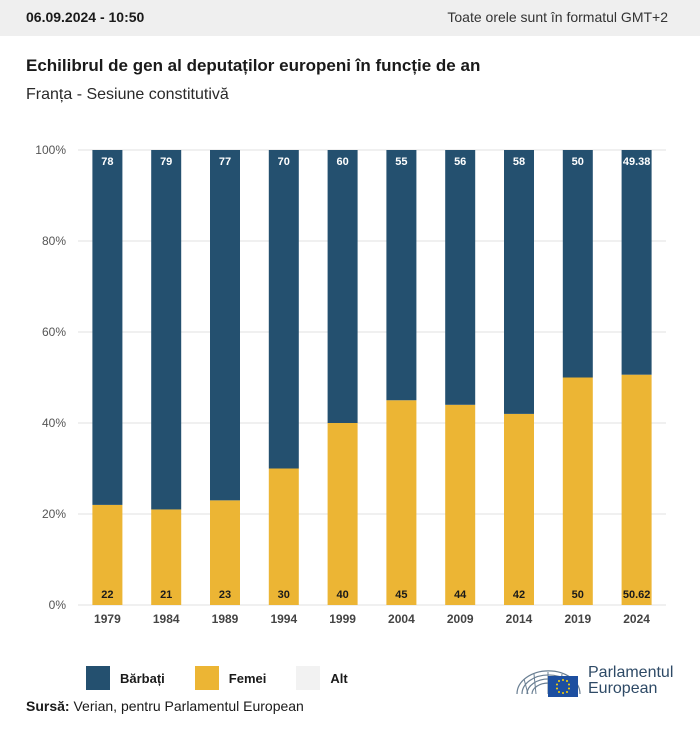 This screenshot has height=731, width=700. What do you see at coordinates (519, 619) in the screenshot?
I see `x-tick-label: 2014` at bounding box center [519, 619].